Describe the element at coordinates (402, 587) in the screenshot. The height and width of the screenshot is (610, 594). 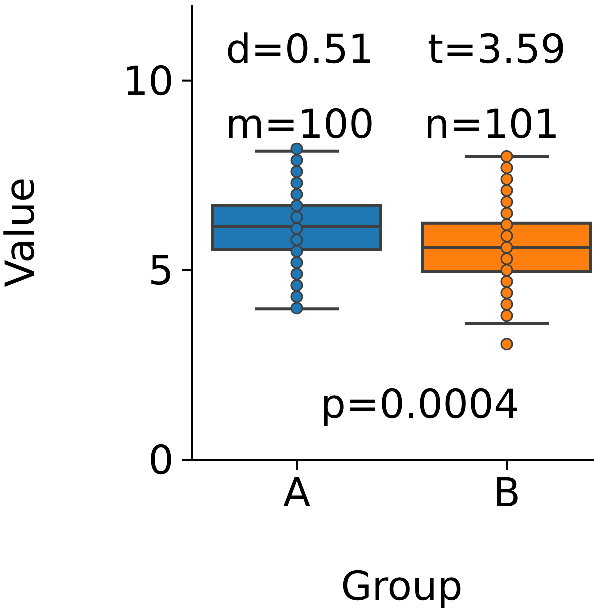
I see `x-axis-title: Group` at that location.